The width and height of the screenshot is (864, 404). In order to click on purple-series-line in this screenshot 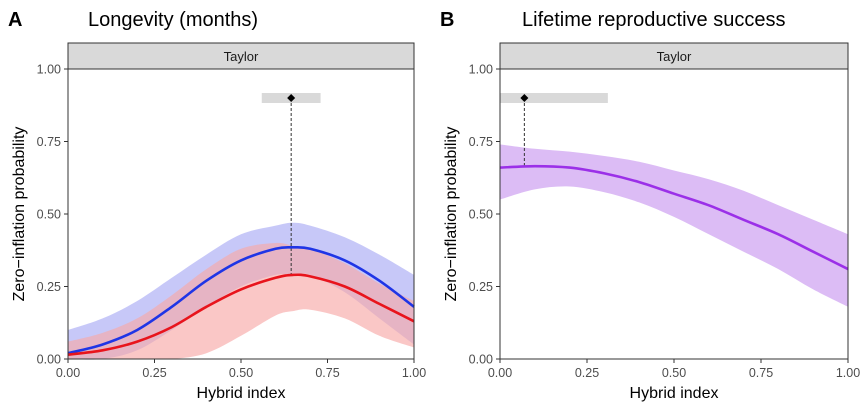, I will do `click(674, 217)`.